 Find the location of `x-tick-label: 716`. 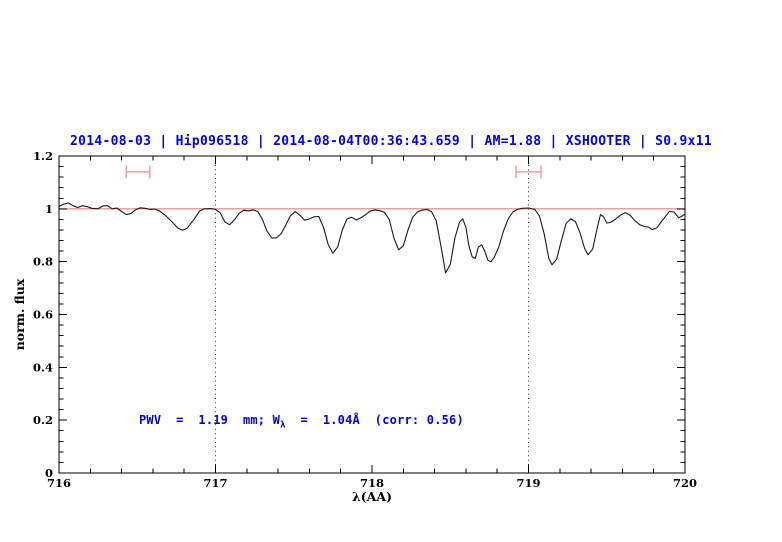

x-tick-label: 716 is located at coordinates (59, 483).